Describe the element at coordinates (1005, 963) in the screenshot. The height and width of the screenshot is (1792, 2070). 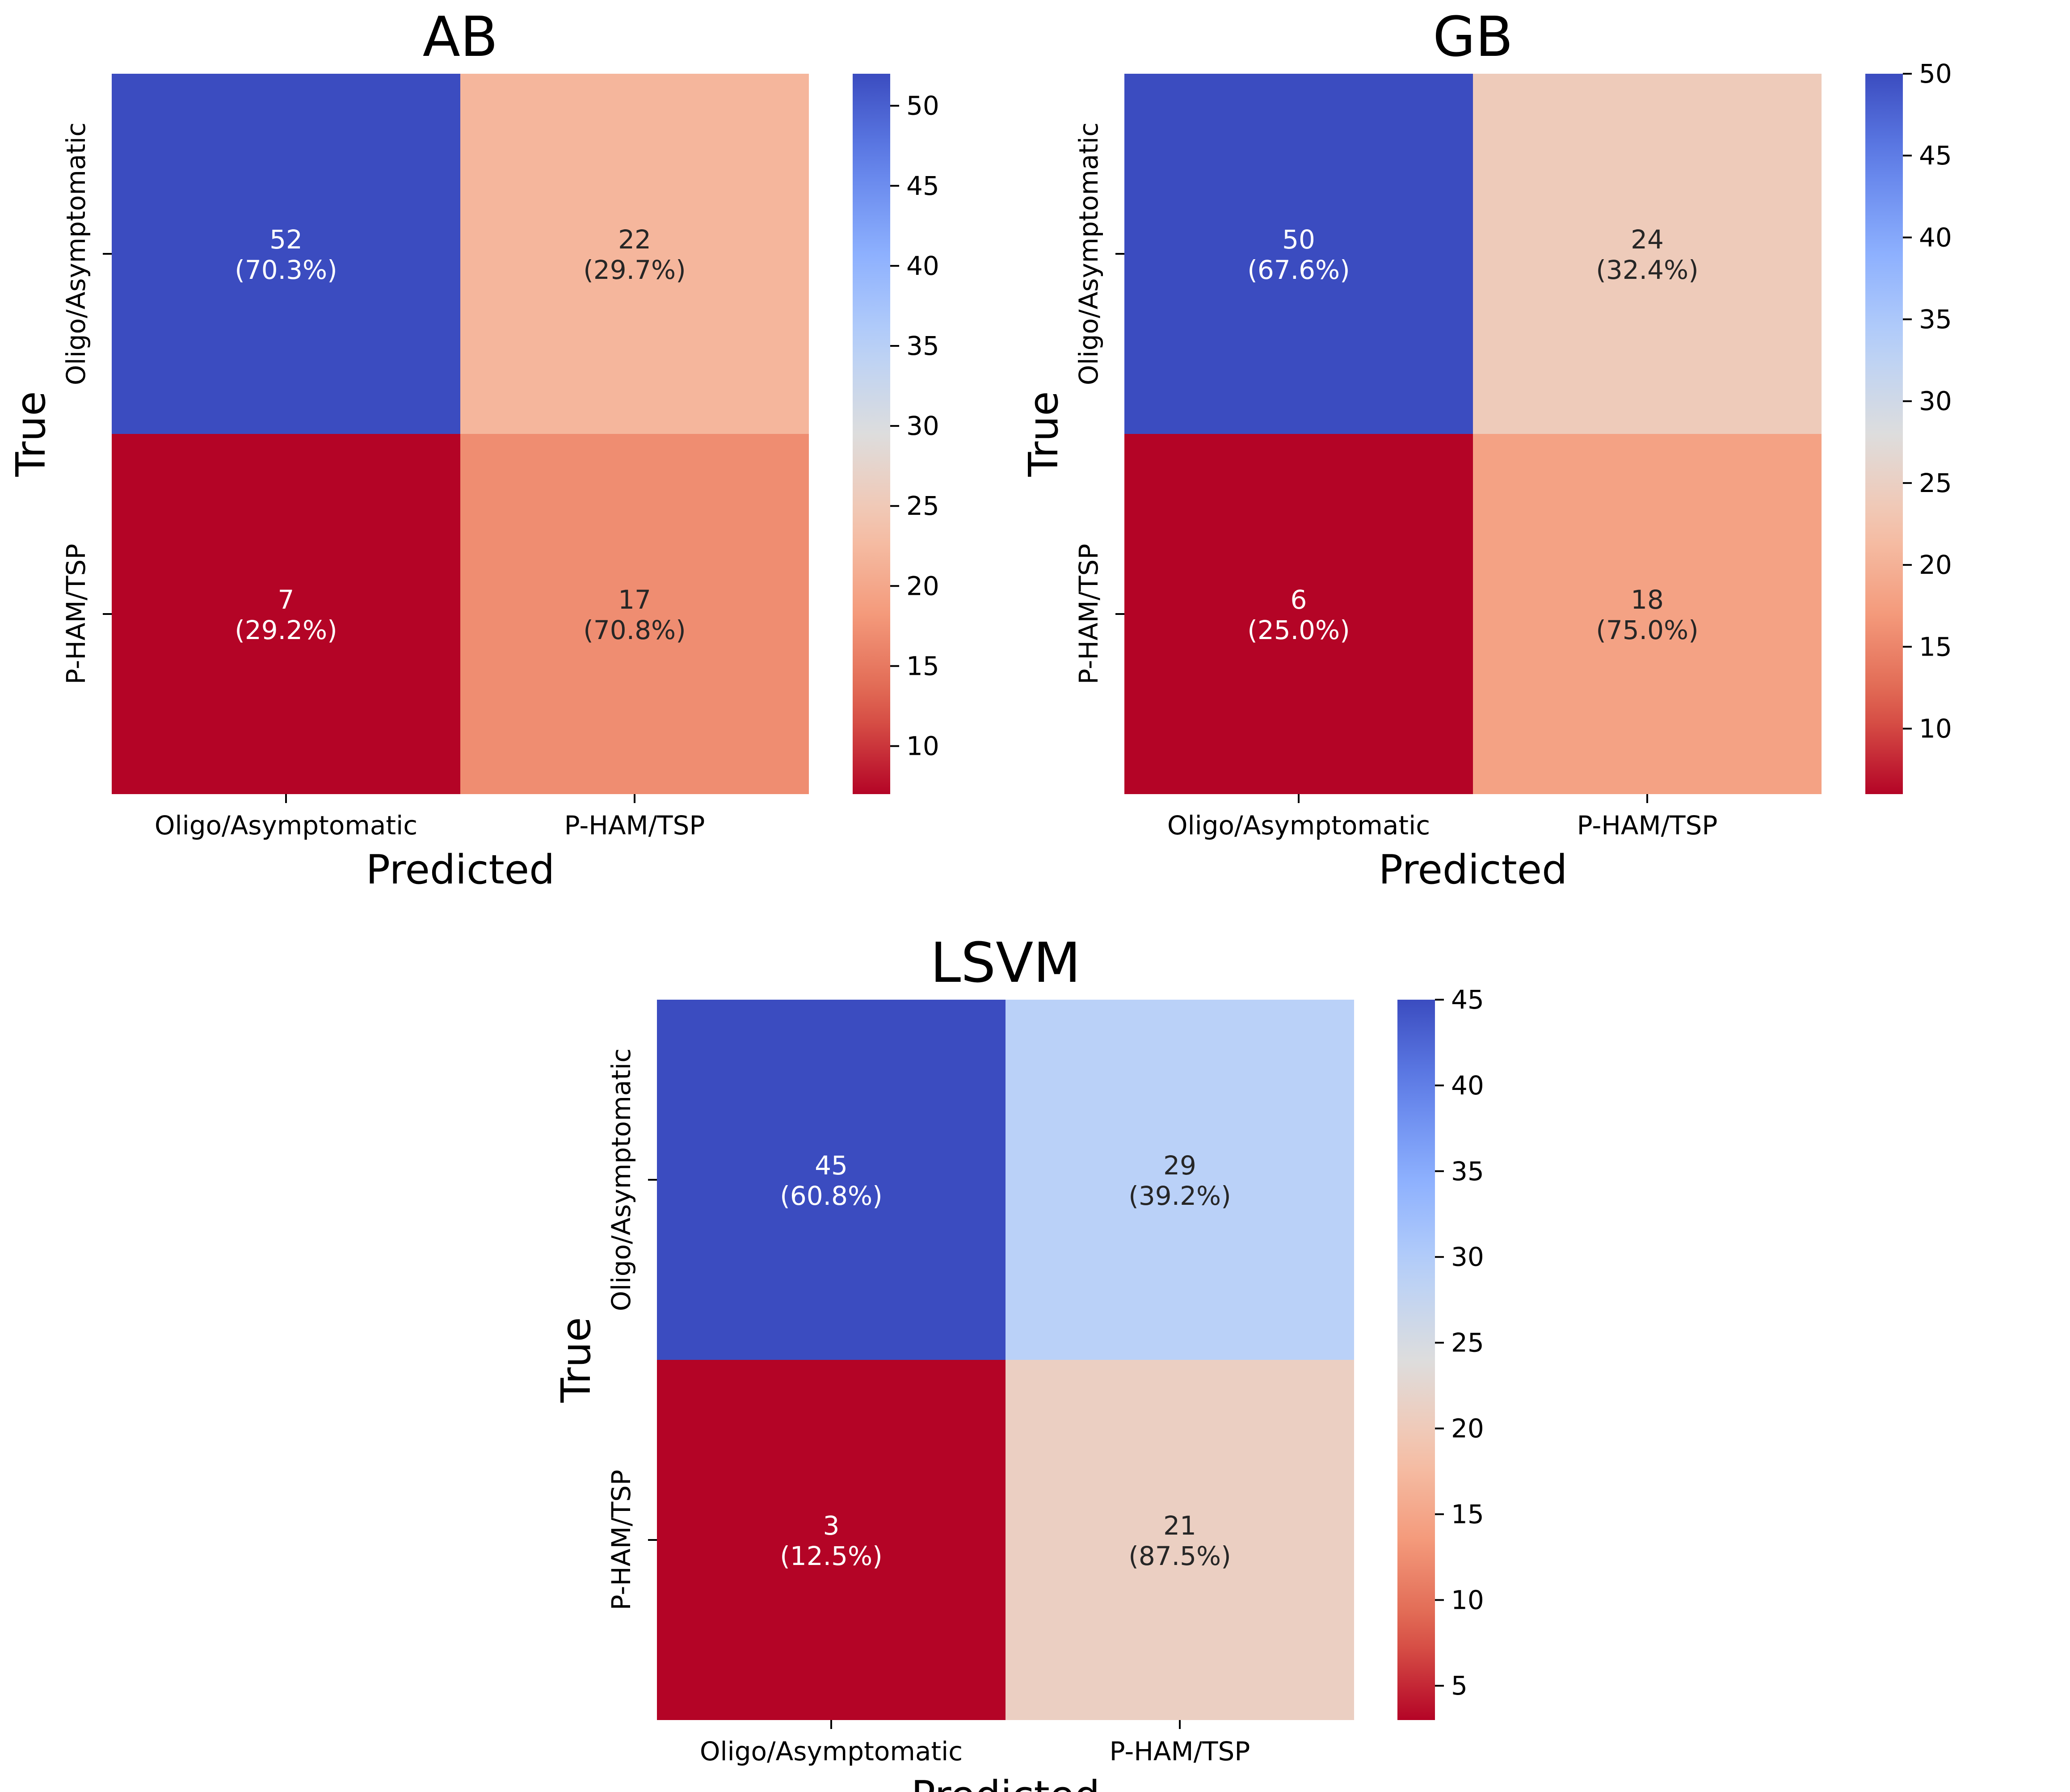
I see `chart-title: LSVM` at that location.